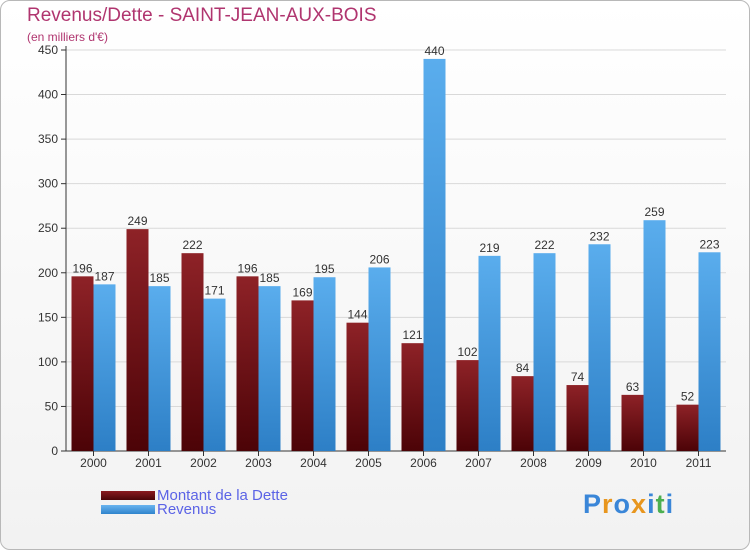 Image resolution: width=750 pixels, height=550 pixels. What do you see at coordinates (258, 463) in the screenshot?
I see `x-tick-label-2003: 2003` at bounding box center [258, 463].